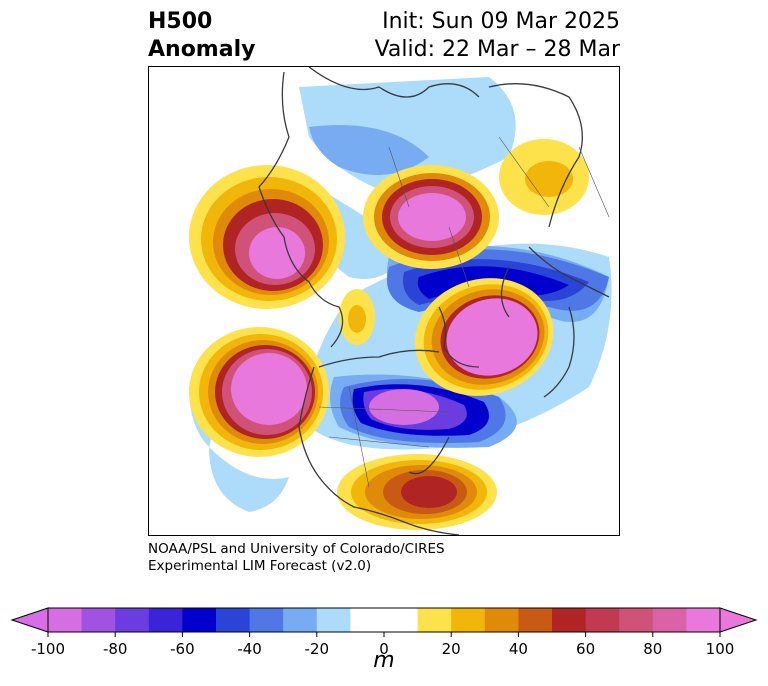  What do you see at coordinates (267, 237) in the screenshot?
I see `ridge-northwest` at bounding box center [267, 237].